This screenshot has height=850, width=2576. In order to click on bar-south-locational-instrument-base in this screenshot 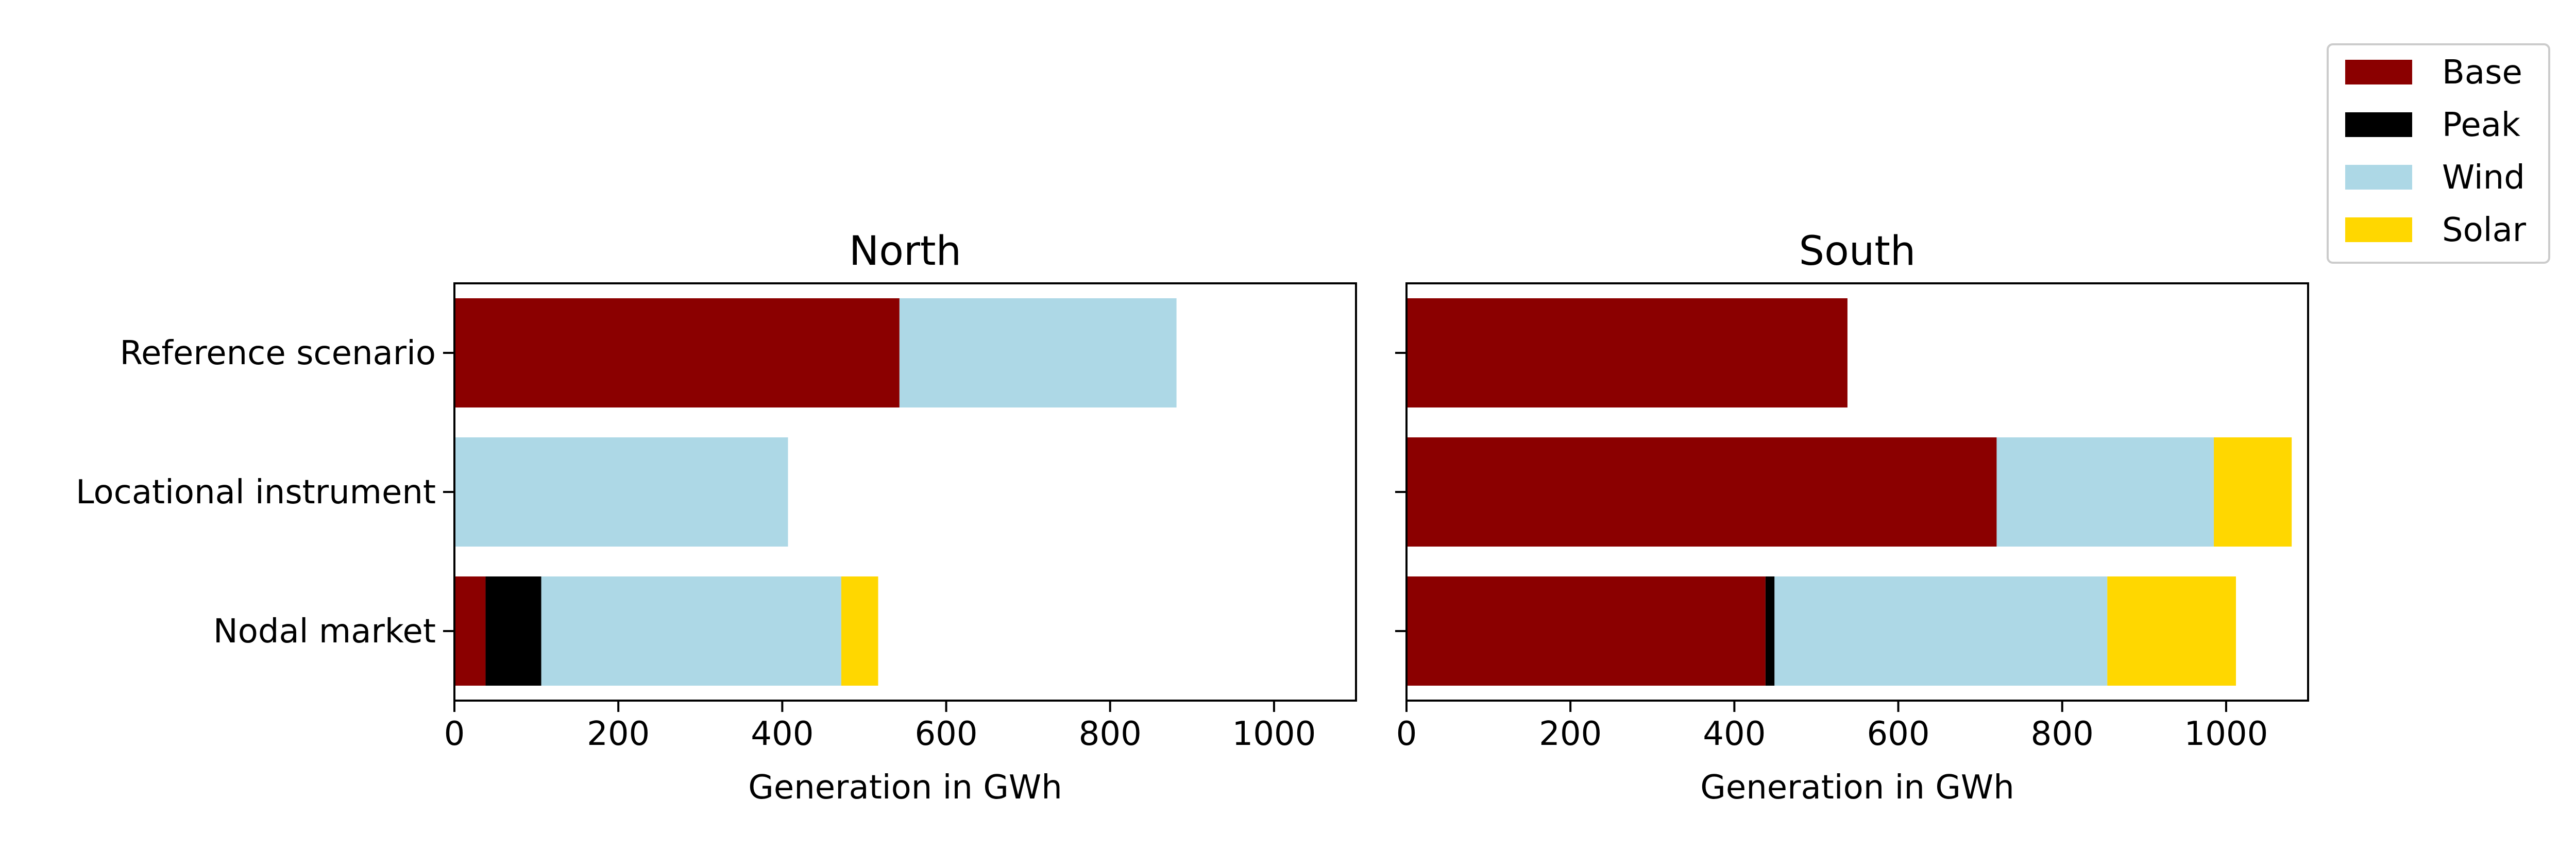, I will do `click(1701, 492)`.